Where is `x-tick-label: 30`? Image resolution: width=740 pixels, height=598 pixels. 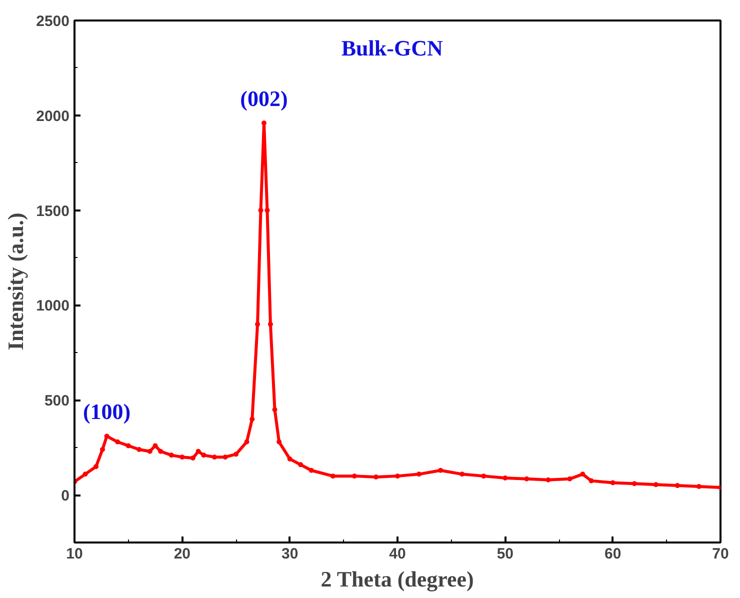
x-tick-label: 30 is located at coordinates (289, 554).